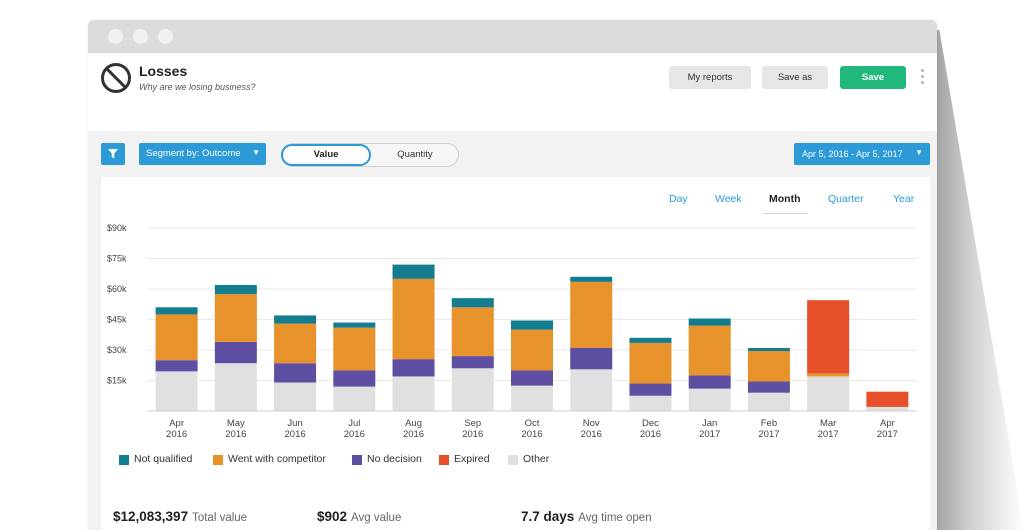 The width and height of the screenshot is (1024, 530). Describe the element at coordinates (163, 459) in the screenshot. I see `legend-label: Not qualified` at that location.